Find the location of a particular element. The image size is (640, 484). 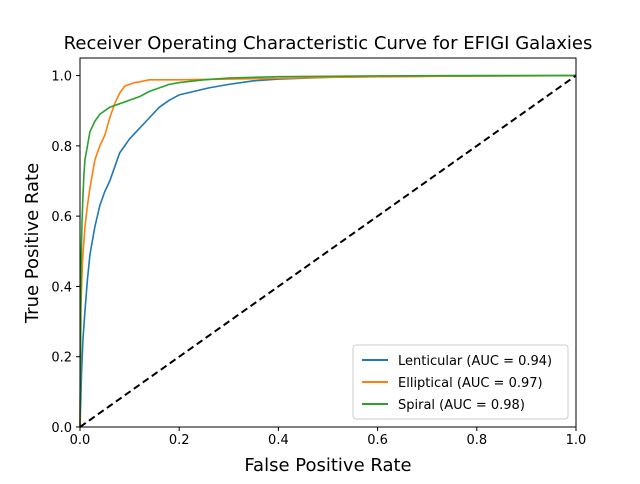

y-axis-label: True Positive Rate is located at coordinates (32, 243).